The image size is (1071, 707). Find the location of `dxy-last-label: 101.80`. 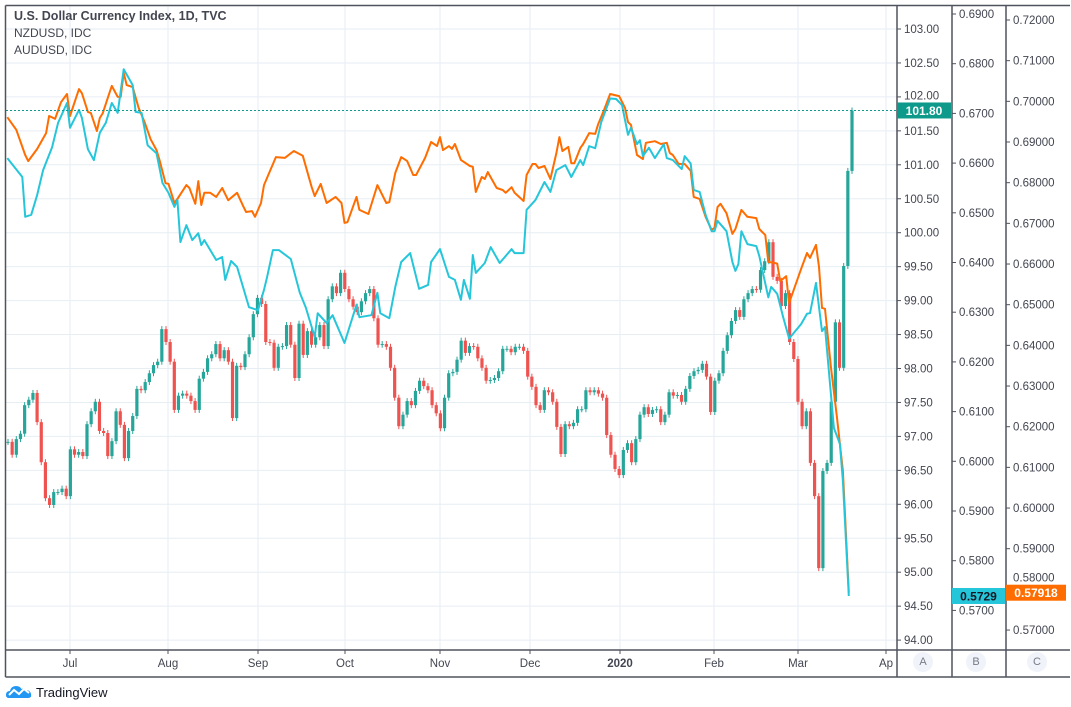

dxy-last-label: 101.80 is located at coordinates (924, 111).